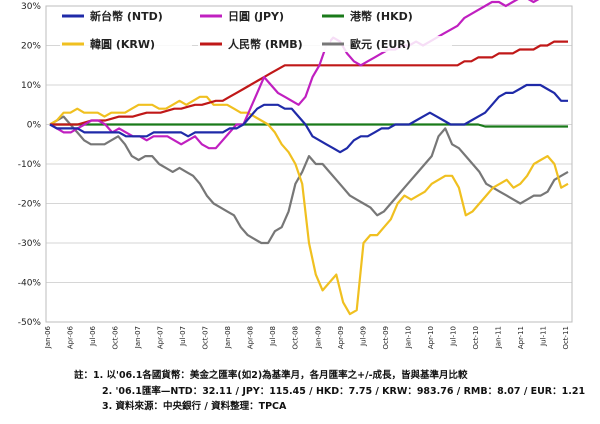 Image resolution: width=600 pixels, height=424 pixels. Describe the element at coordinates (31, 7) in the screenshot. I see `y-tick-label: 30%` at that location.